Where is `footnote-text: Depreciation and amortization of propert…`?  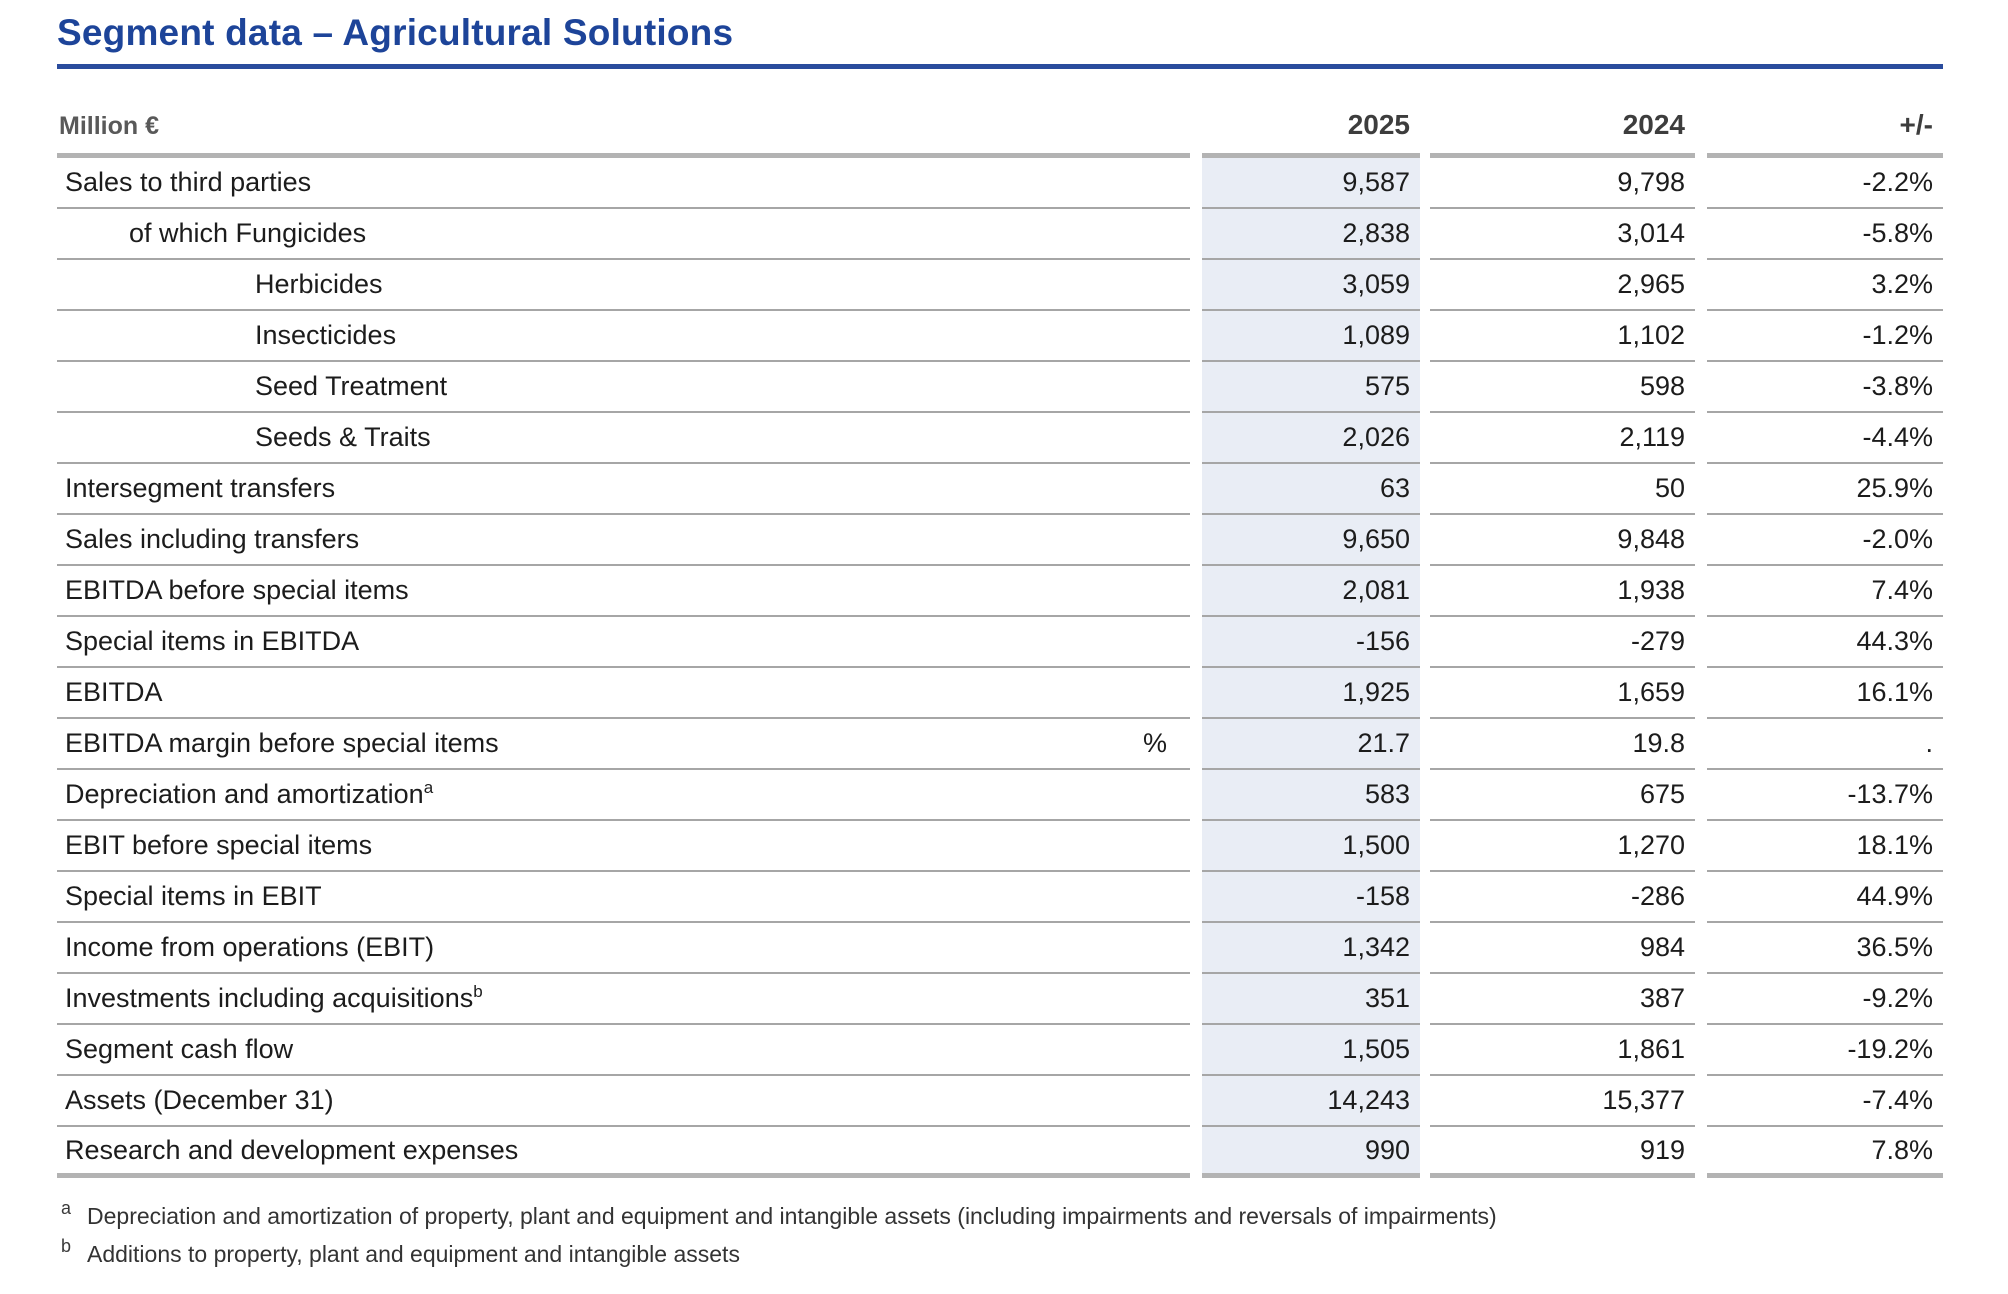
footnote-text: Depreciation and amortization of propert… is located at coordinates (792, 1216).